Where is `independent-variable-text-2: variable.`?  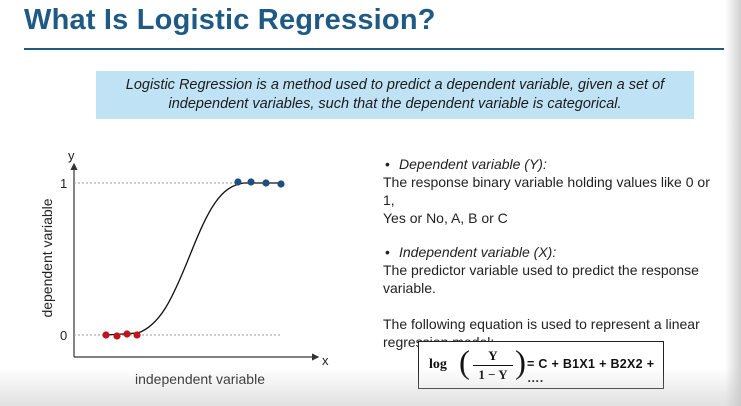
independent-variable-text-2: variable. is located at coordinates (409, 288).